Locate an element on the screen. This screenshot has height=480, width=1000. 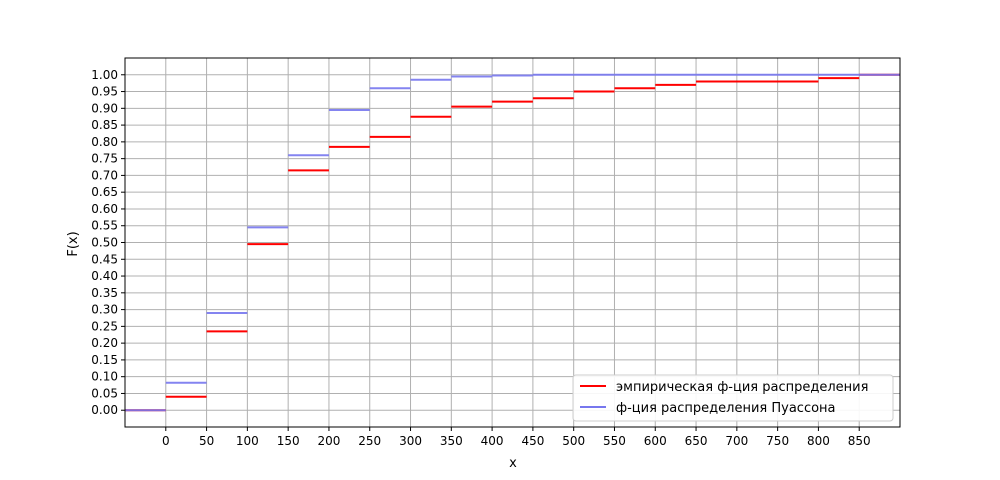
y-axis-label: F(x) is located at coordinates (73, 243).